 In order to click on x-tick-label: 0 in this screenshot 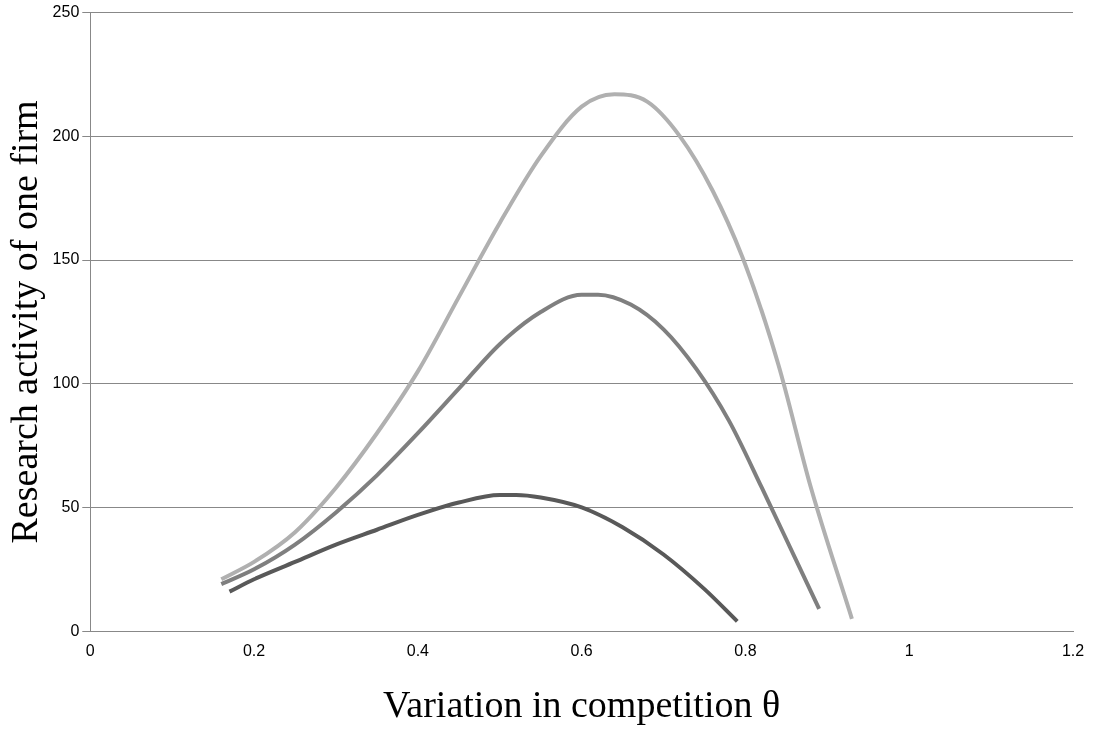, I will do `click(90, 651)`.